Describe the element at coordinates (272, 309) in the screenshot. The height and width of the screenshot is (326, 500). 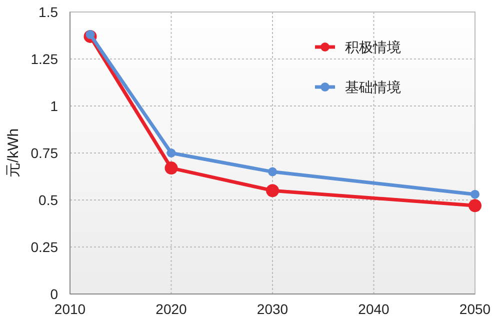
I see `x-tick-label: 2030` at that location.